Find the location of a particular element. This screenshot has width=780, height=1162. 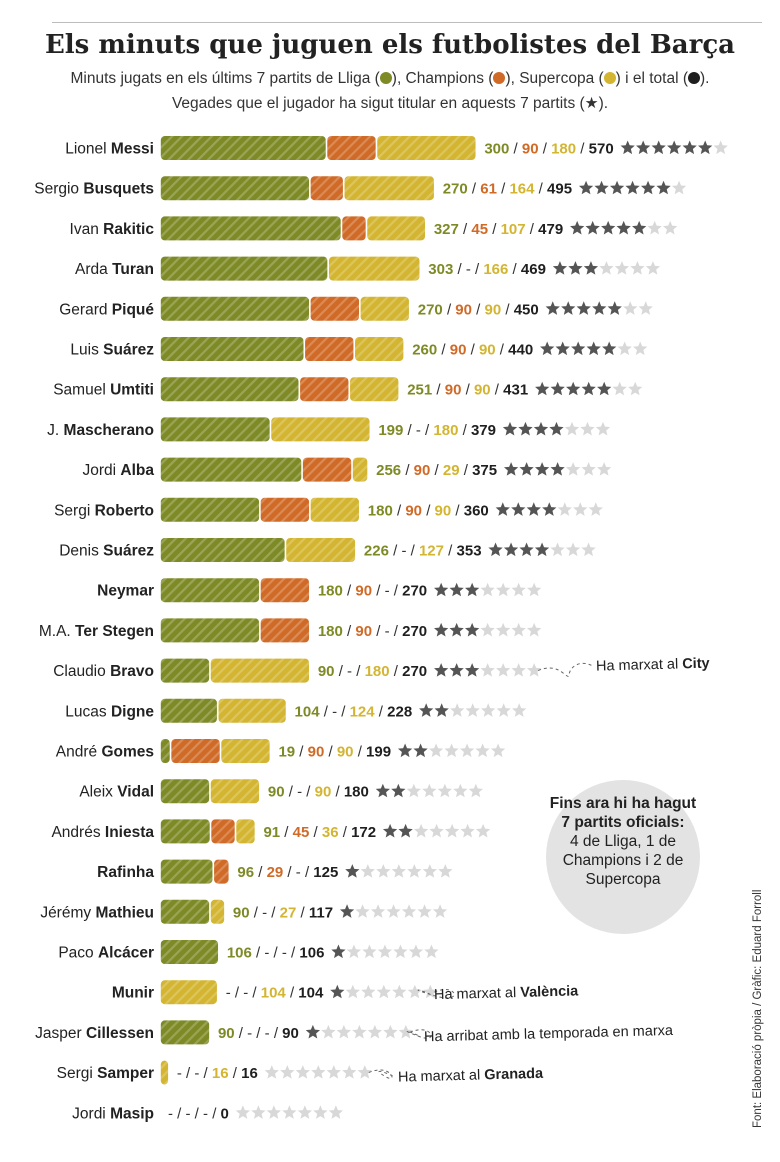

player-name: M.A. Ter Stegen is located at coordinates (96, 631).